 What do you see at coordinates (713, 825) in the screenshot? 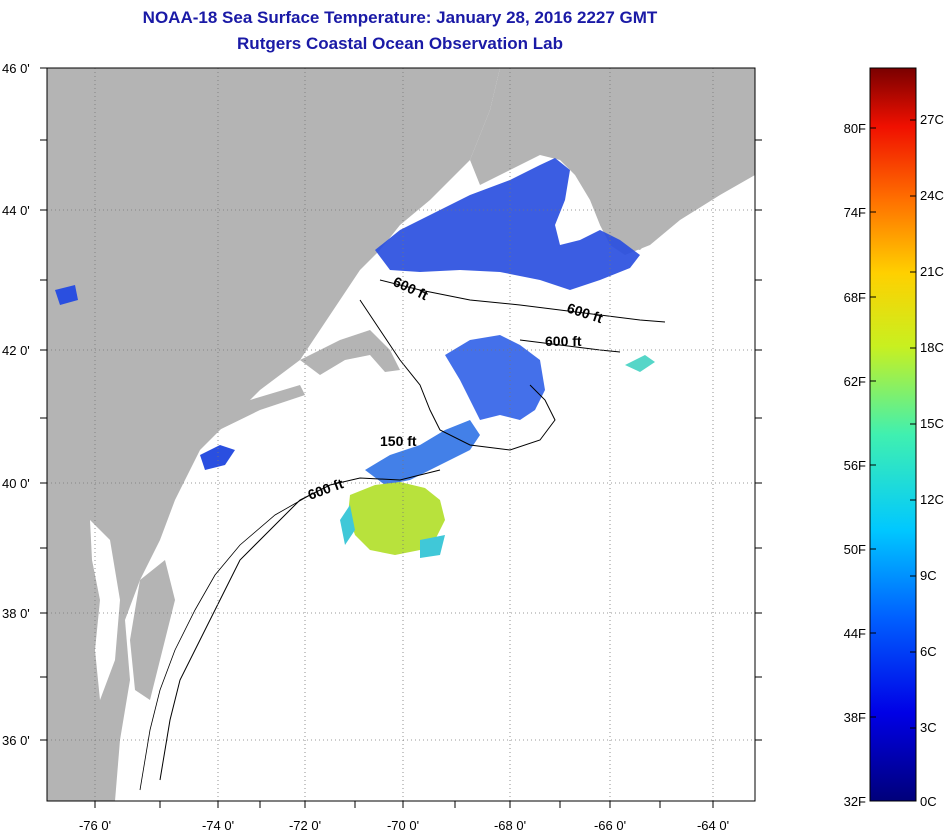
I see `lon-label-64: -64 0'` at bounding box center [713, 825].